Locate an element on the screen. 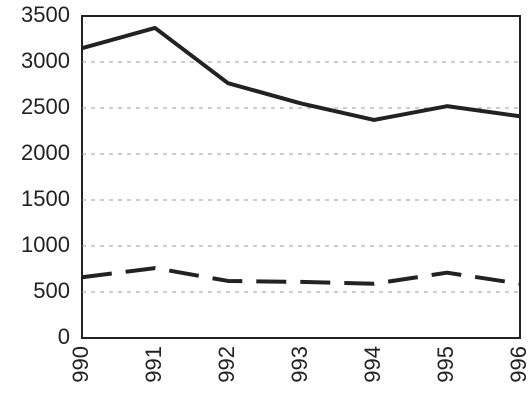  x-tick-label: 990 is located at coordinates (80, 364).